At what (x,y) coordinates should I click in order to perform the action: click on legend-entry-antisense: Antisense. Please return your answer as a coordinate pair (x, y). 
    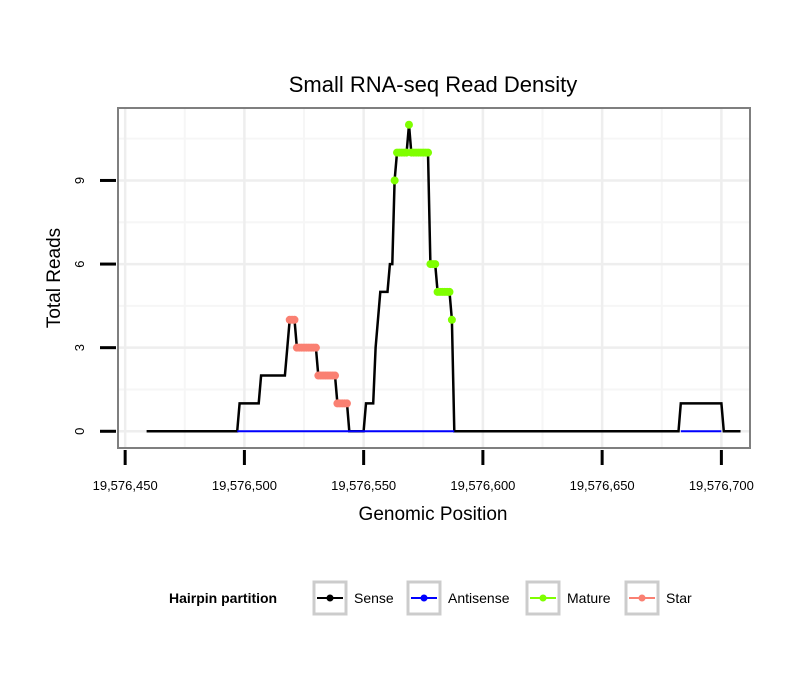
    Looking at the image, I should click on (458, 598).